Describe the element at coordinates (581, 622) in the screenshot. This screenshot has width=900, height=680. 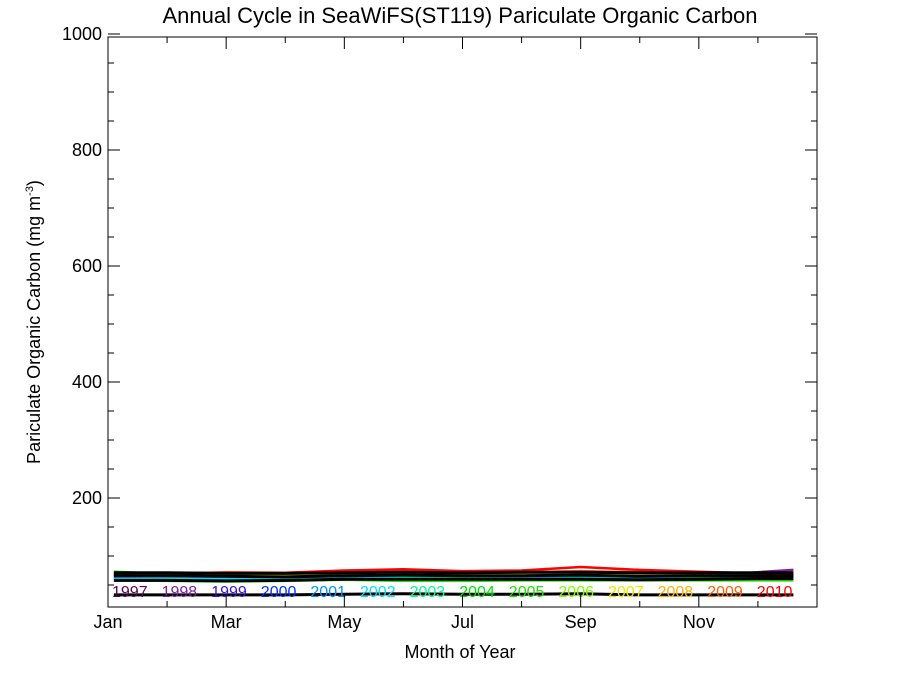
I see `x-tick-label: Sep` at that location.